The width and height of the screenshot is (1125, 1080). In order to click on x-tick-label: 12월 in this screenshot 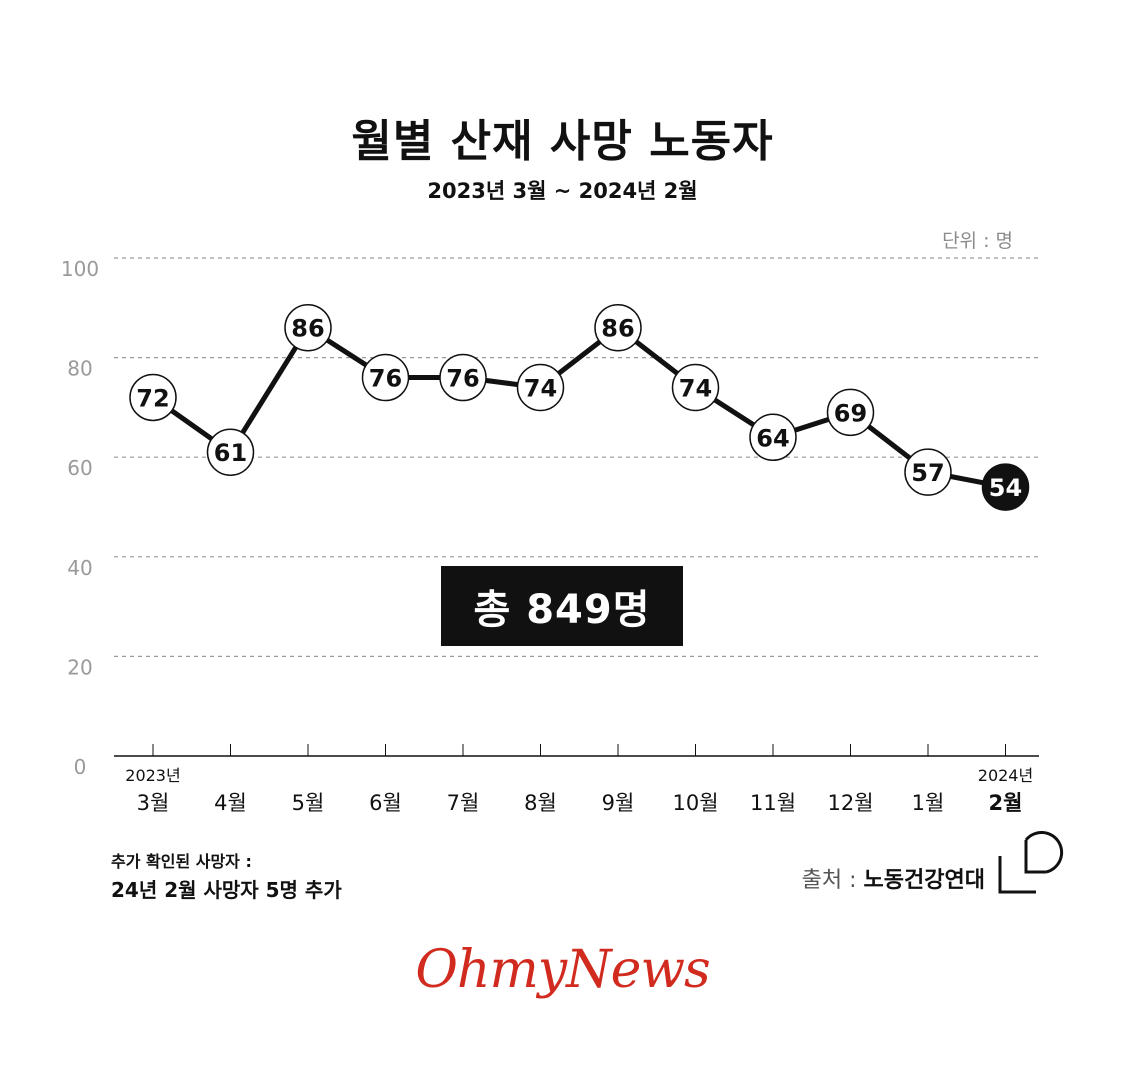, I will do `click(850, 803)`.